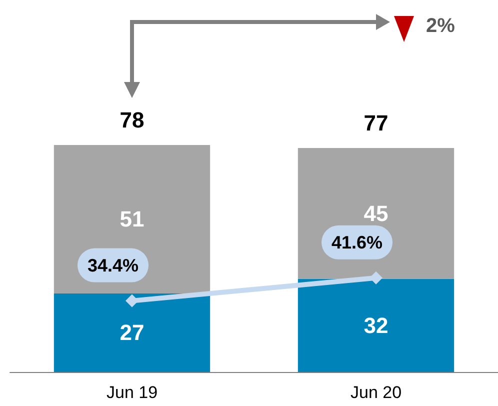 This screenshot has width=498, height=406. What do you see at coordinates (376, 392) in the screenshot?
I see `x-tick-label: Jun 20` at bounding box center [376, 392].